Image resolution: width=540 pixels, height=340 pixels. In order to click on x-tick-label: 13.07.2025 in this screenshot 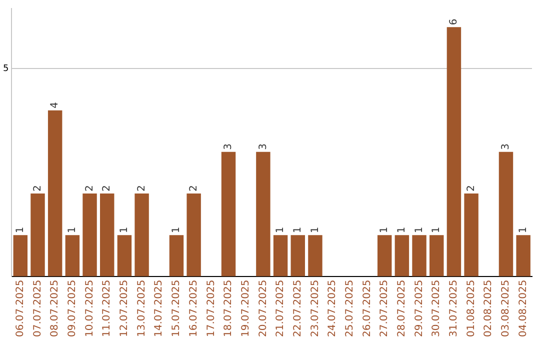, I will do `click(142, 309)`.